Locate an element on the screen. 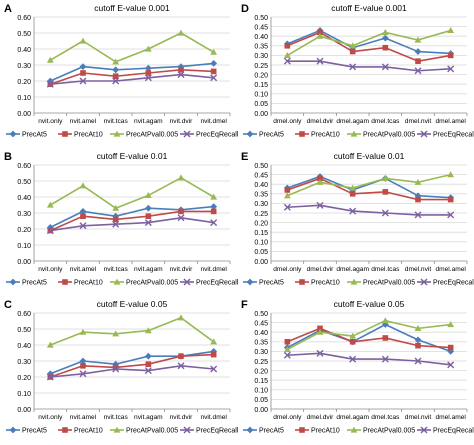 The width and height of the screenshot is (474, 445). x-tick-label: dmel.only is located at coordinates (287, 417).